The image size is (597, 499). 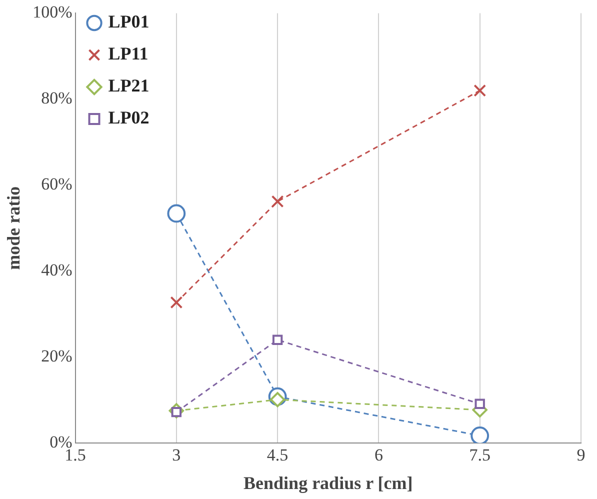 What do you see at coordinates (128, 54) in the screenshot?
I see `legend-label: LP11` at bounding box center [128, 54].